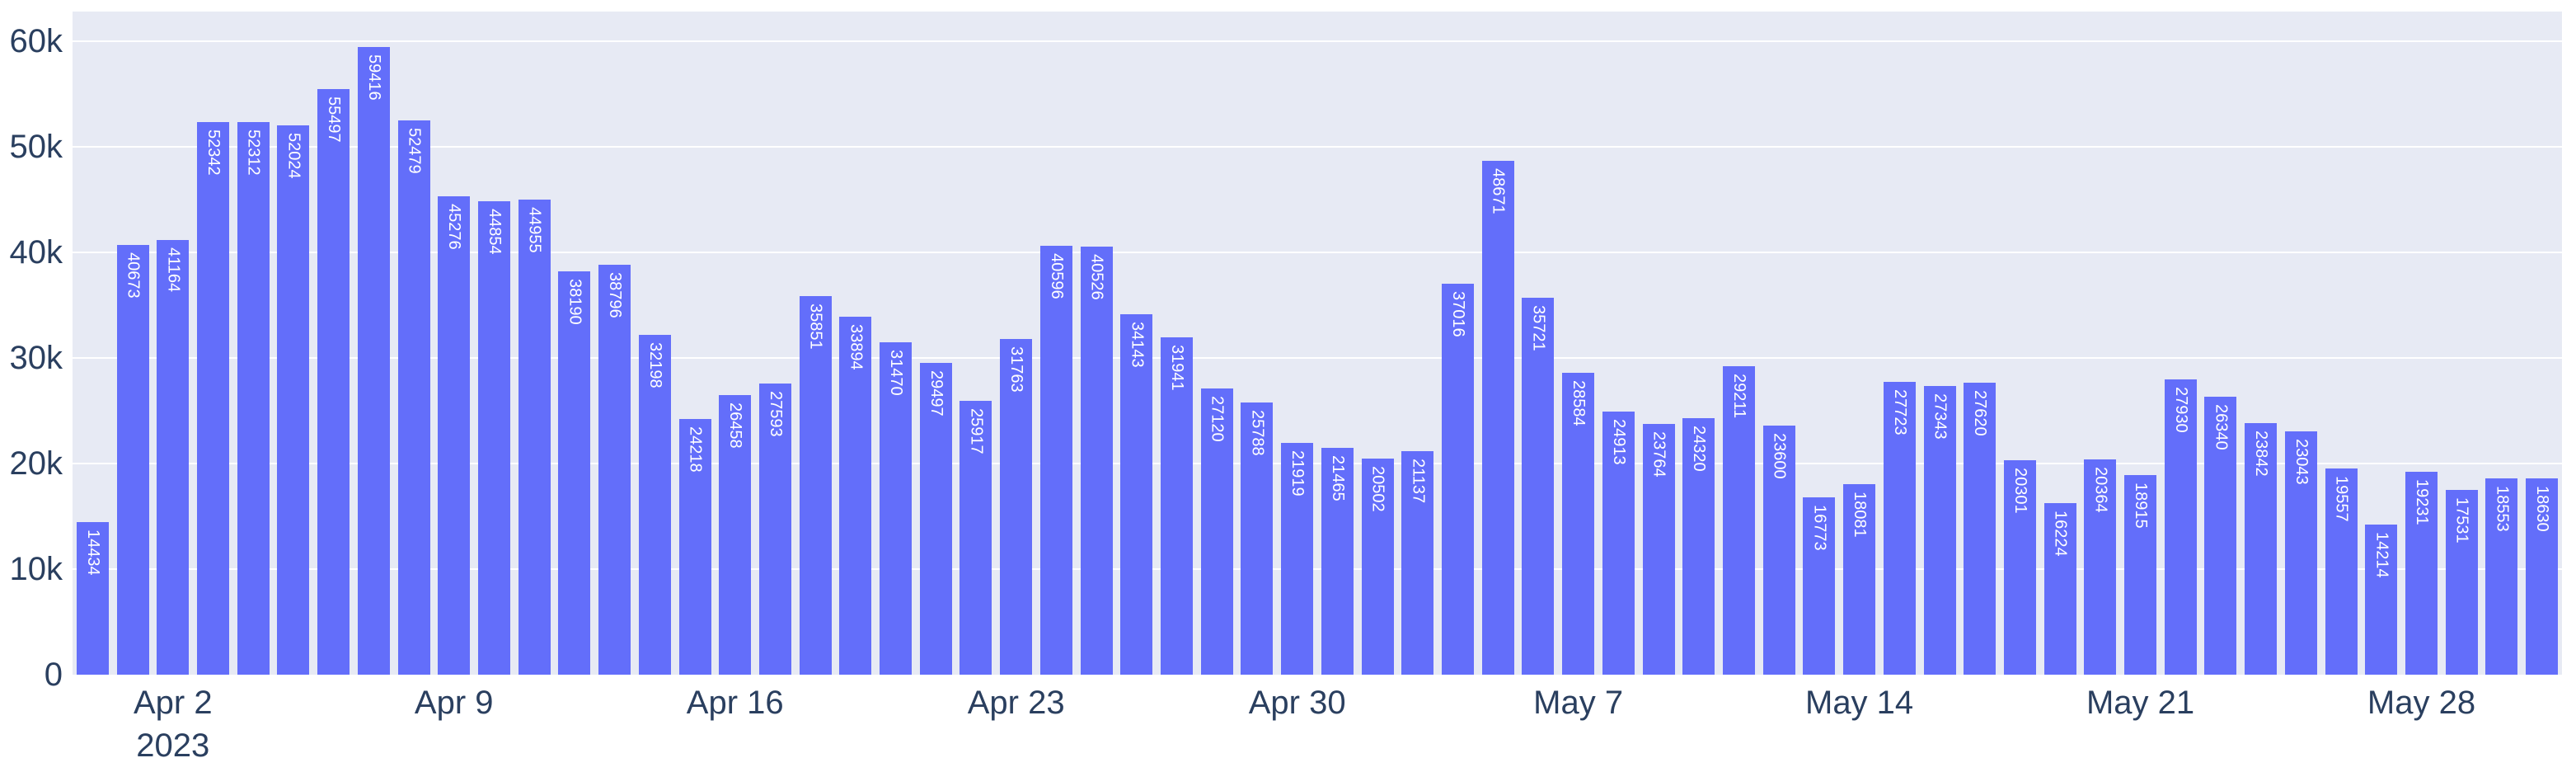  What do you see at coordinates (816, 327) in the screenshot?
I see `bar-value-label: 35851` at bounding box center [816, 327].